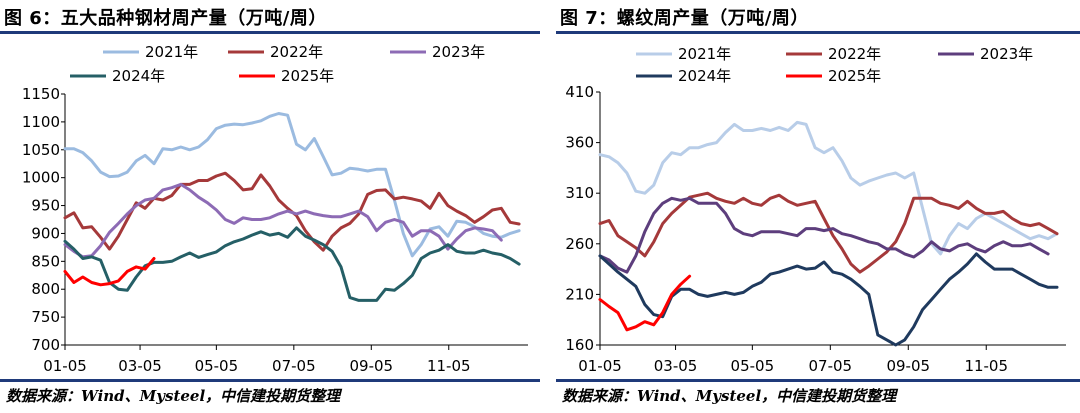 The image size is (1080, 413). I want to click on y-tick-label: 260, so click(579, 244).